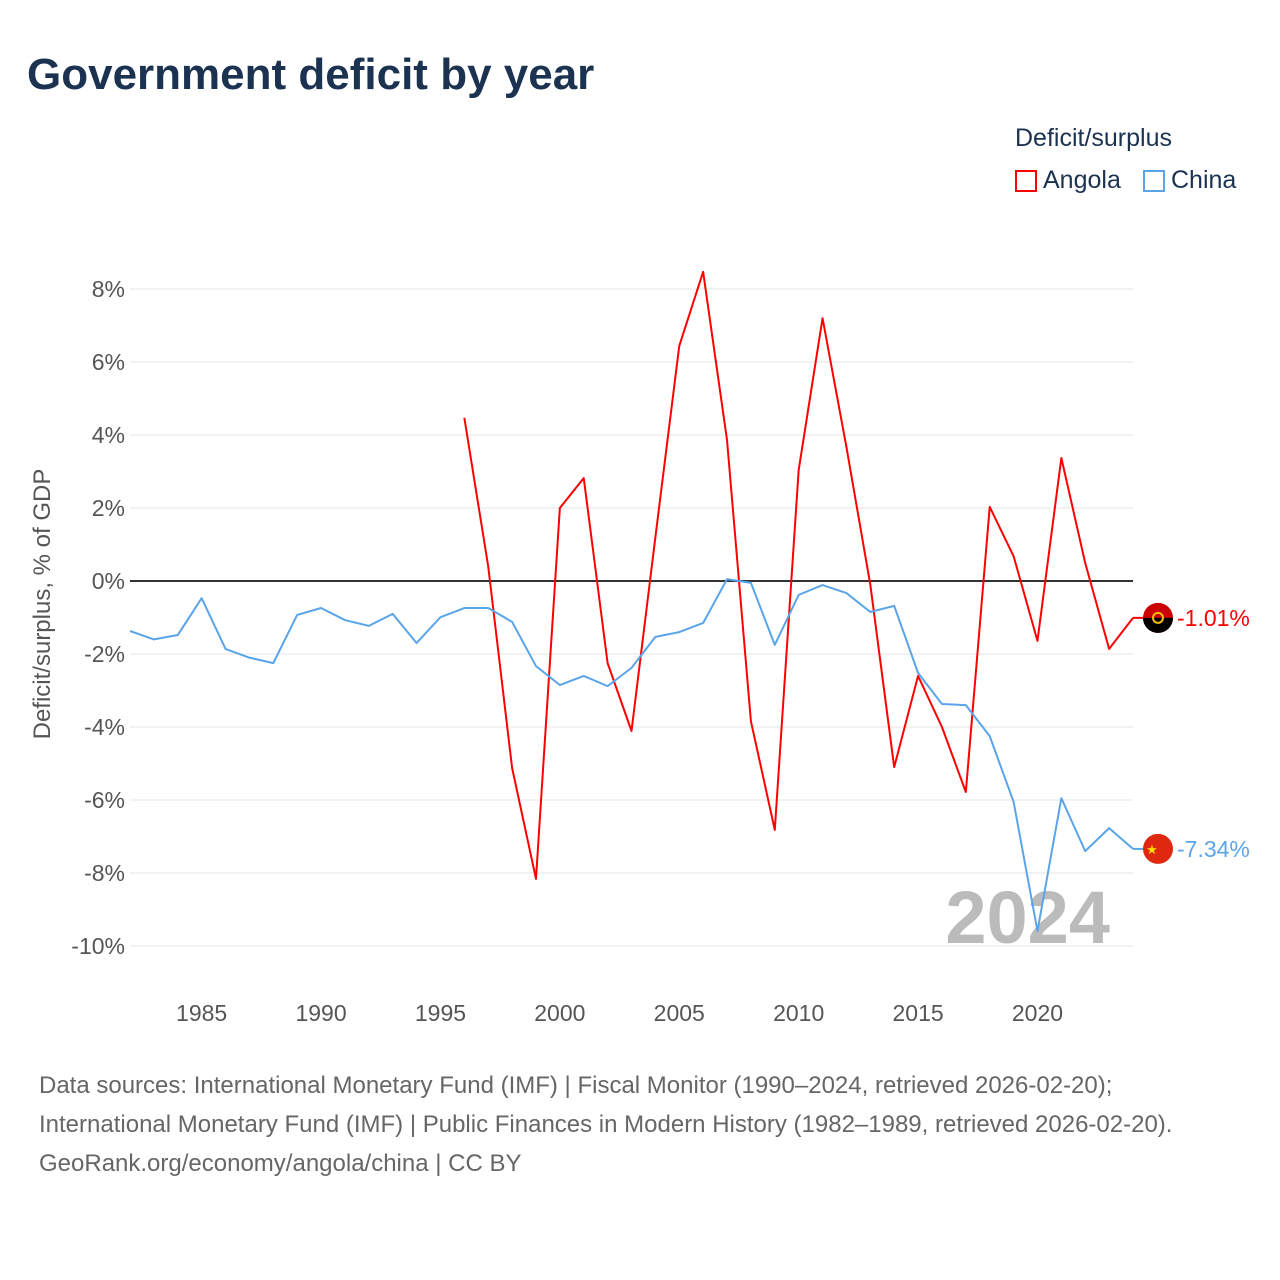  I want to click on legend-item-angola: Angola, so click(1068, 180).